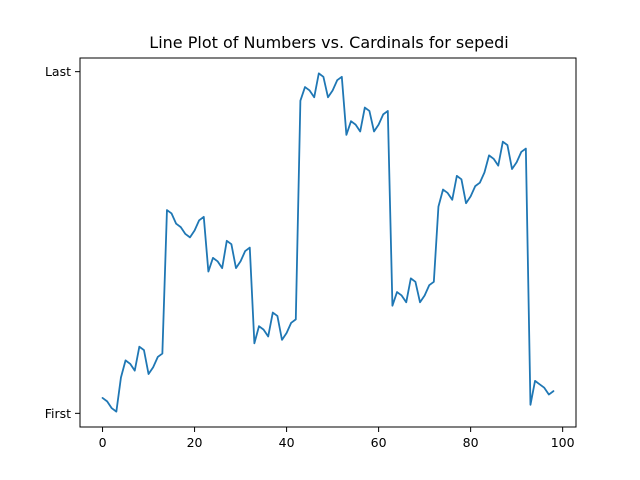 The height and width of the screenshot is (480, 640). I want to click on x-axis: 0 20 40 60 80 100, so click(337, 438).